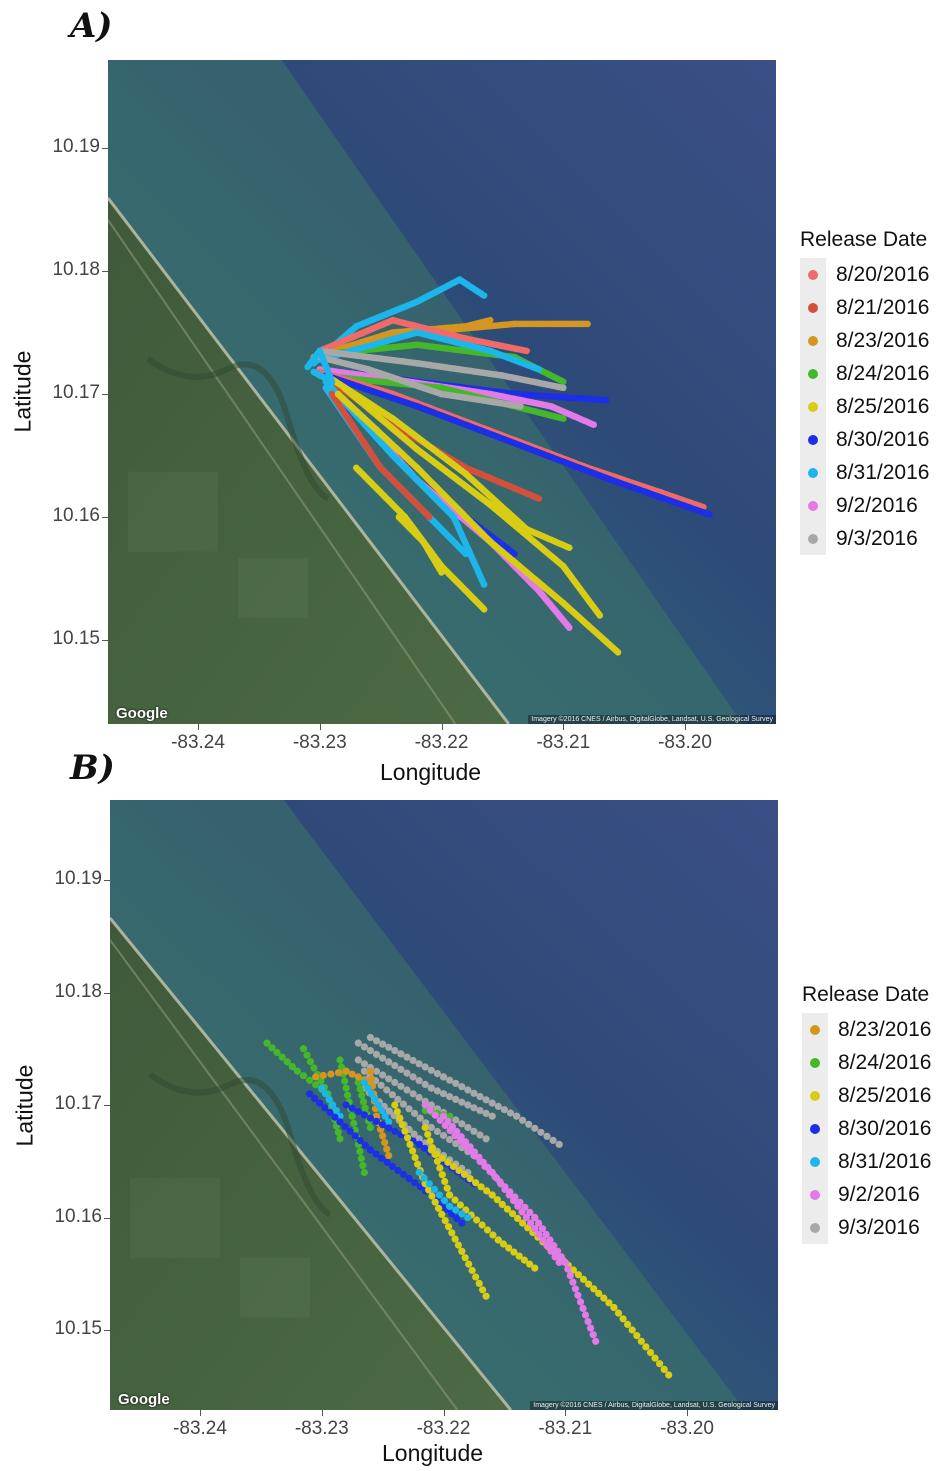 This screenshot has height=1471, width=948. I want to click on legend-label: 8/31/2016, so click(883, 472).